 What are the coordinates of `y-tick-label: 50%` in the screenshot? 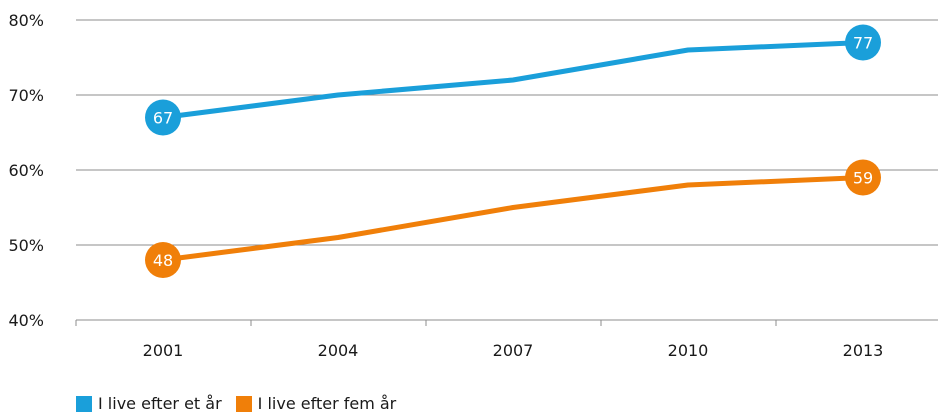 It's located at (26, 245).